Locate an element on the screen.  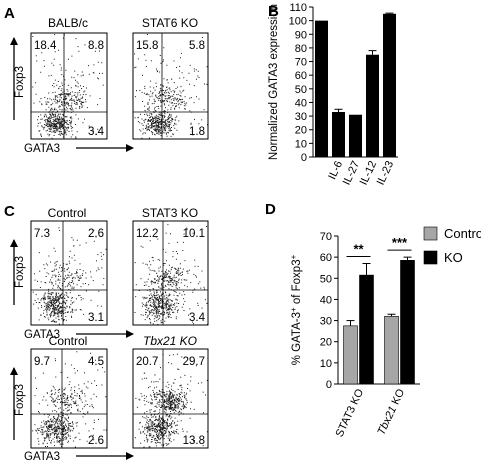
panel-a-plot1-title: BALB/c is located at coordinates (68, 23).